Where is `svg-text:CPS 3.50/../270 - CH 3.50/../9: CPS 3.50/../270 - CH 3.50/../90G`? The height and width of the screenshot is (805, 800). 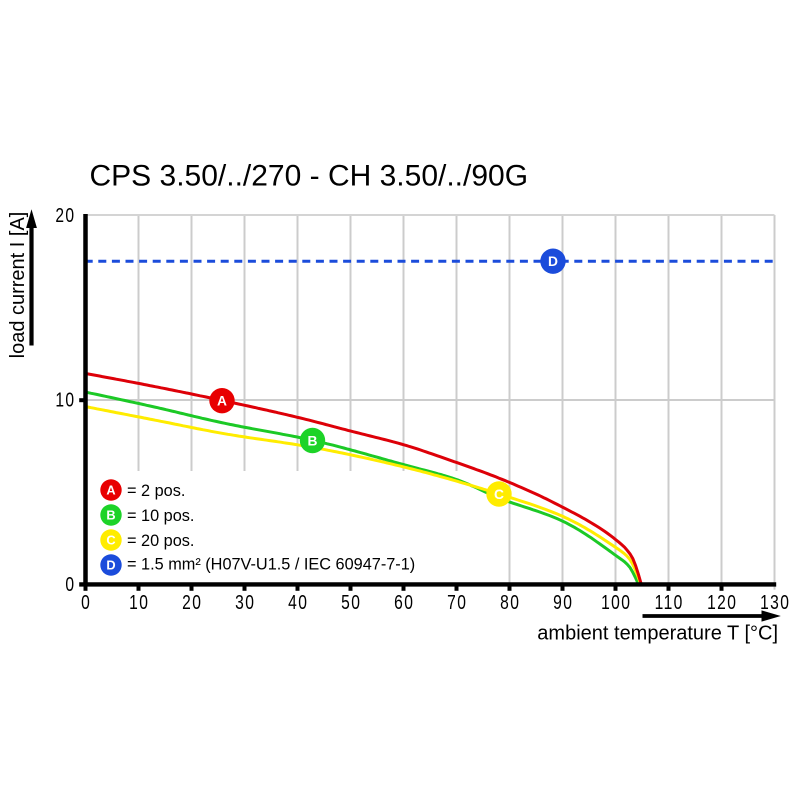 svg-text:CPS 3.50/../270 - CH 3.50/../9: CPS 3.50/../270 - CH 3.50/../90G is located at coordinates (309, 176).